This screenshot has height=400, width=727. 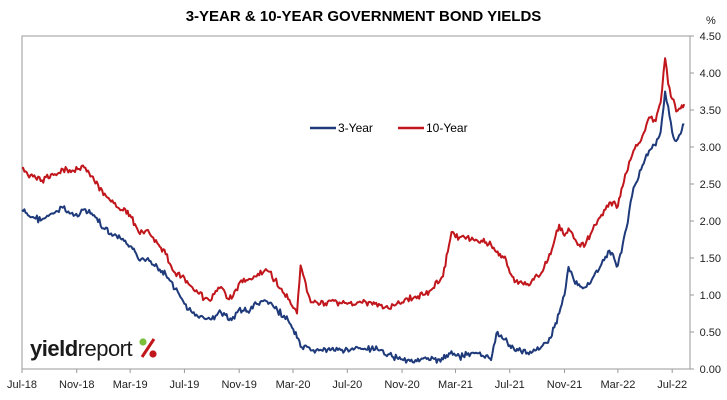 What do you see at coordinates (710, 185) in the screenshot?
I see `y-tick-label: 2.50` at bounding box center [710, 185].